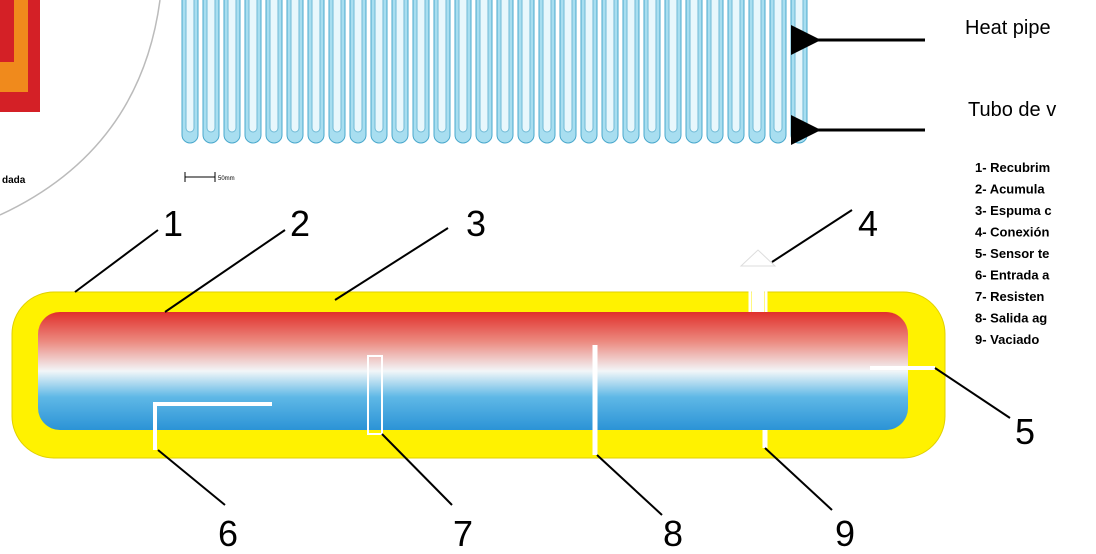 Image resolution: width=1096 pixels, height=554 pixels. Describe the element at coordinates (1009, 296) in the screenshot. I see `legend-item: 7- Resisten` at that location.